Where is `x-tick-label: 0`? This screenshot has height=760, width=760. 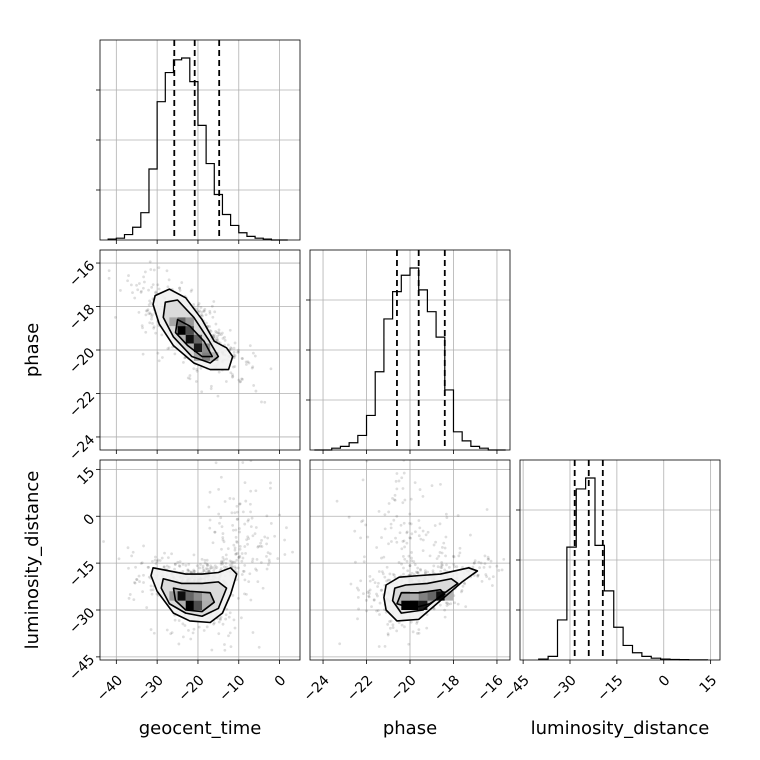 x-tick-label: 0 is located at coordinates (281, 681).